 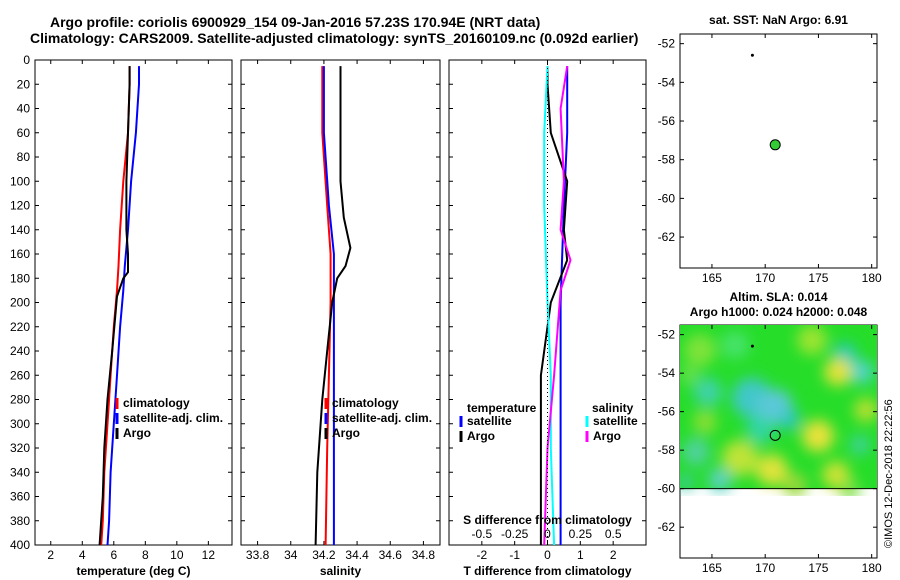 I want to click on y-tick-label: 40, so click(x=24, y=109).